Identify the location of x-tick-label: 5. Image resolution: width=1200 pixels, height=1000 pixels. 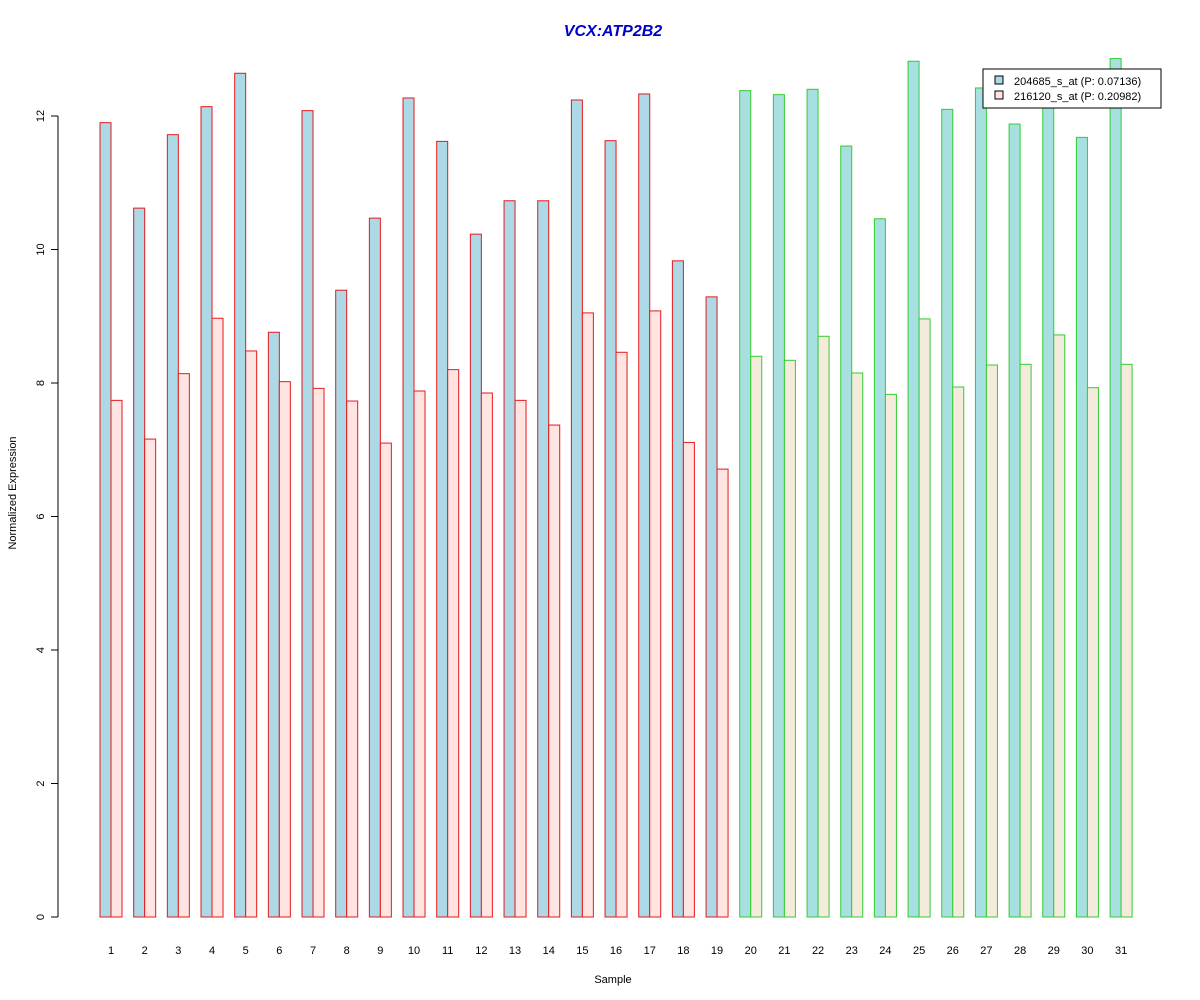
(246, 951).